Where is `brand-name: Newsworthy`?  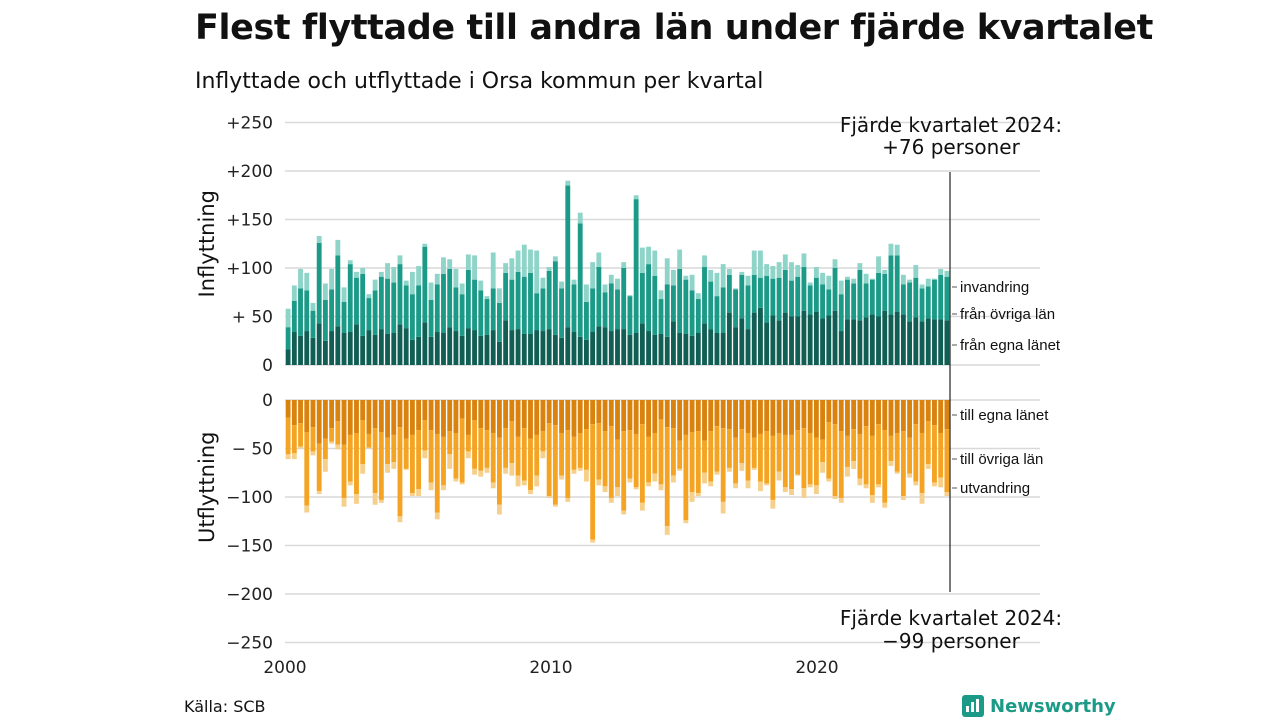
brand-name: Newsworthy is located at coordinates (1053, 706).